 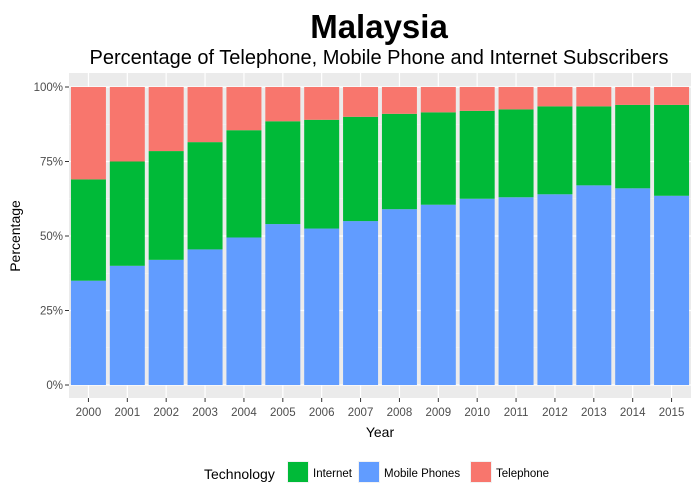 I want to click on bar-internet-2004, so click(x=244, y=184).